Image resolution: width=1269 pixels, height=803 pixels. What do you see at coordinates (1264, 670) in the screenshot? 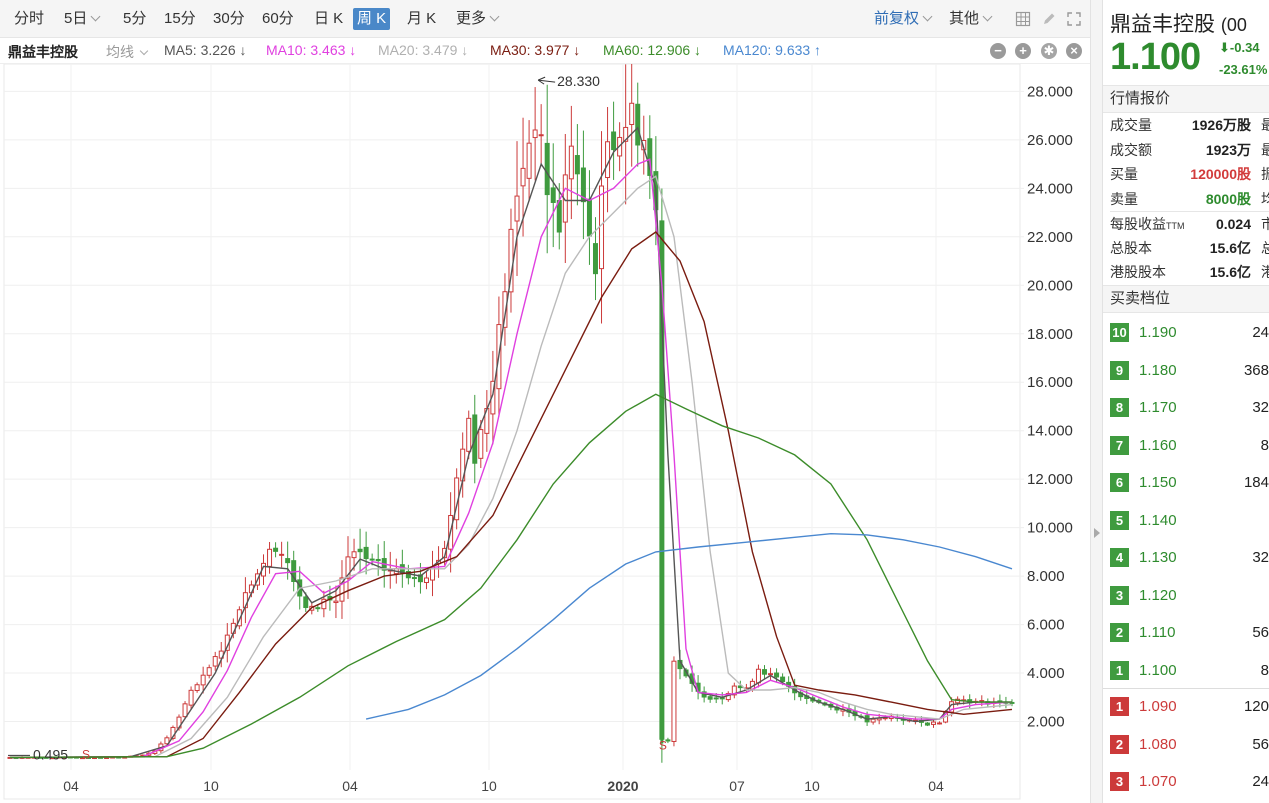
I see `level-volume: 8` at bounding box center [1264, 670].